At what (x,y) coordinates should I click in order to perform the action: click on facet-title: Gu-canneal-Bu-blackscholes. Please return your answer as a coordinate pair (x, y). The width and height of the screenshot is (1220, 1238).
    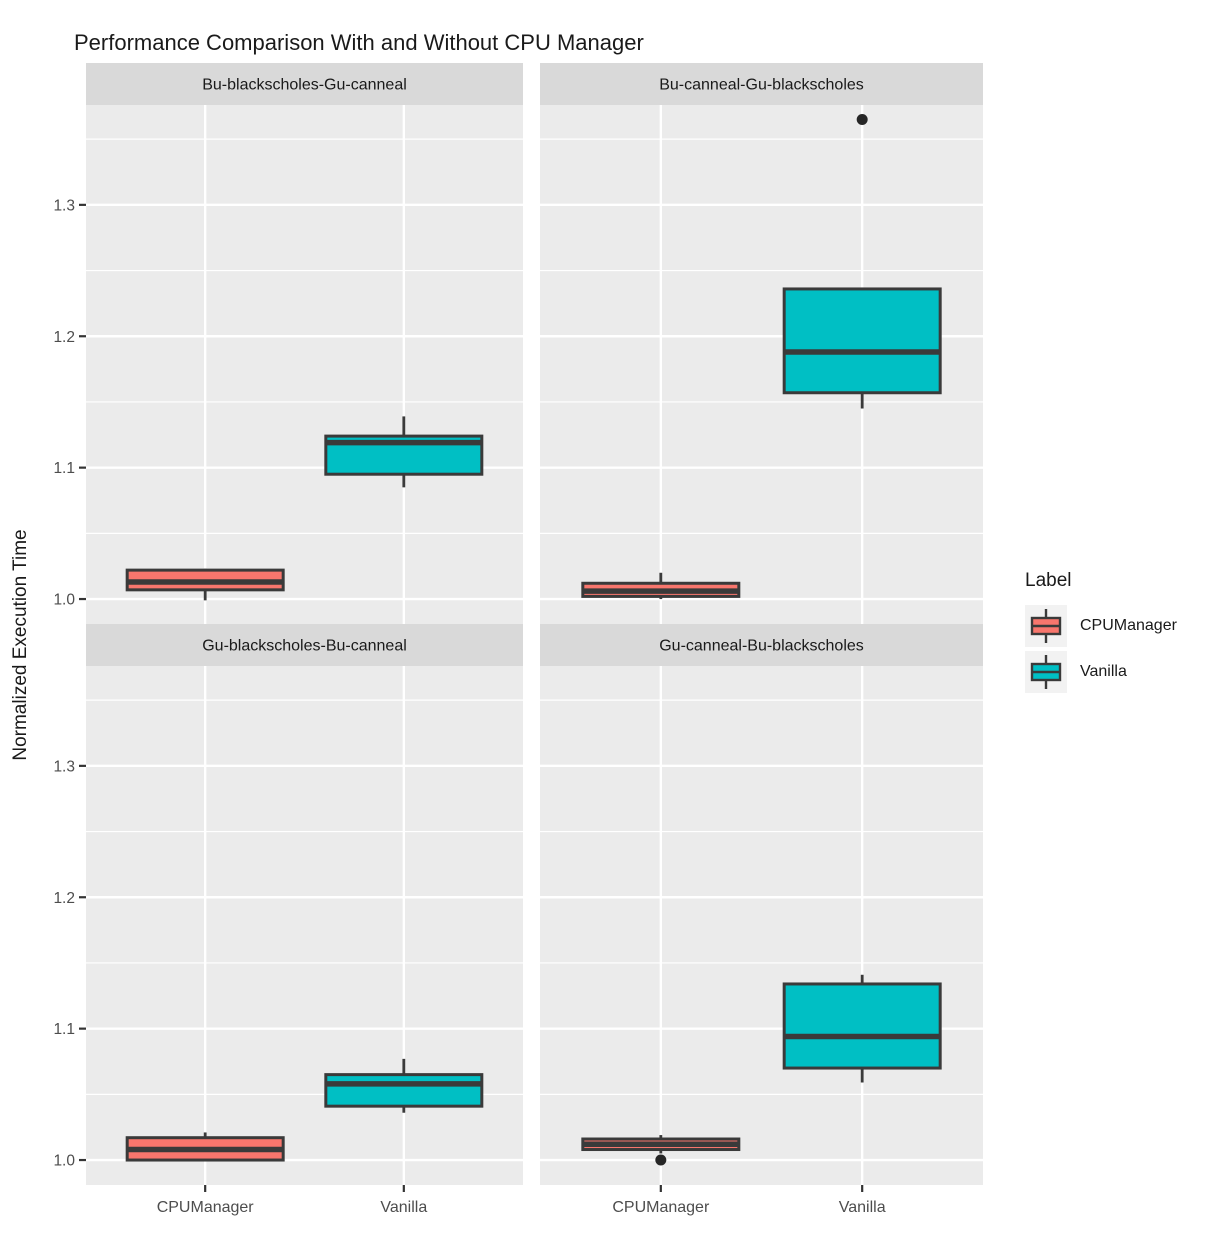
    Looking at the image, I should click on (761, 646).